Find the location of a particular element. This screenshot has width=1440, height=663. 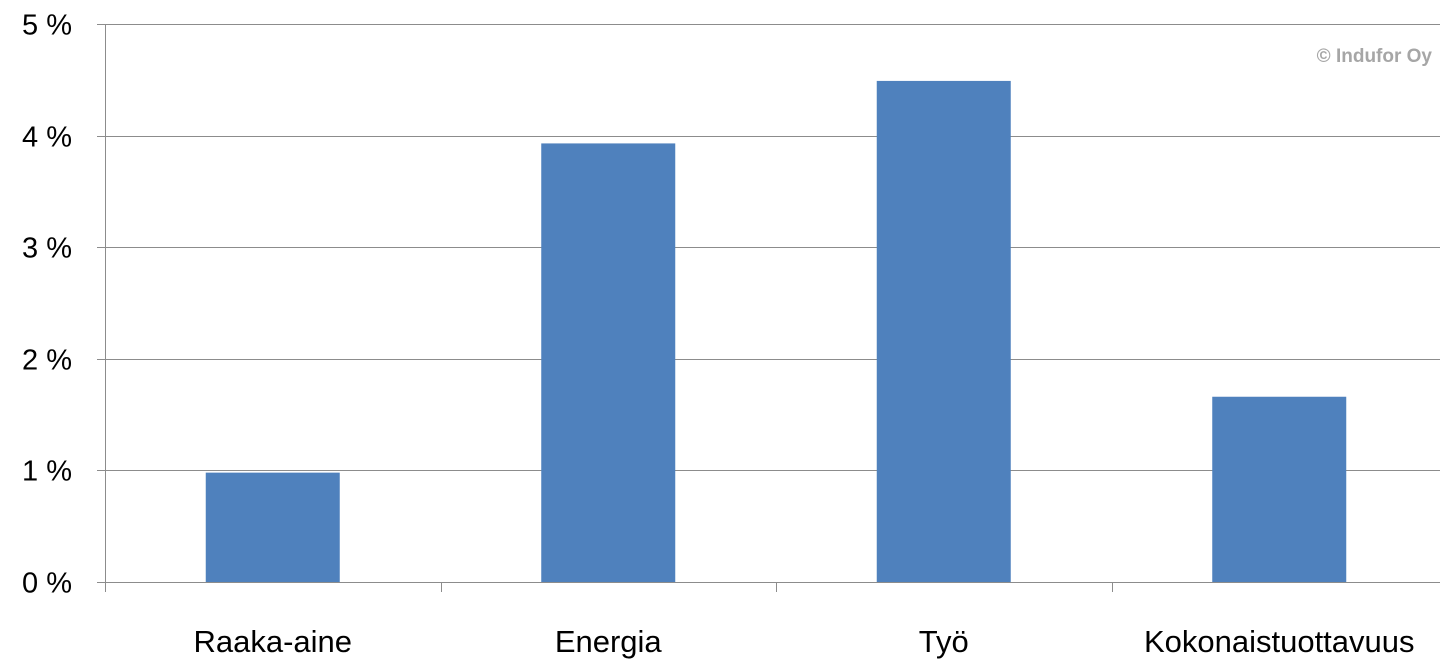

y-tick-label: 2 % is located at coordinates (47, 361).